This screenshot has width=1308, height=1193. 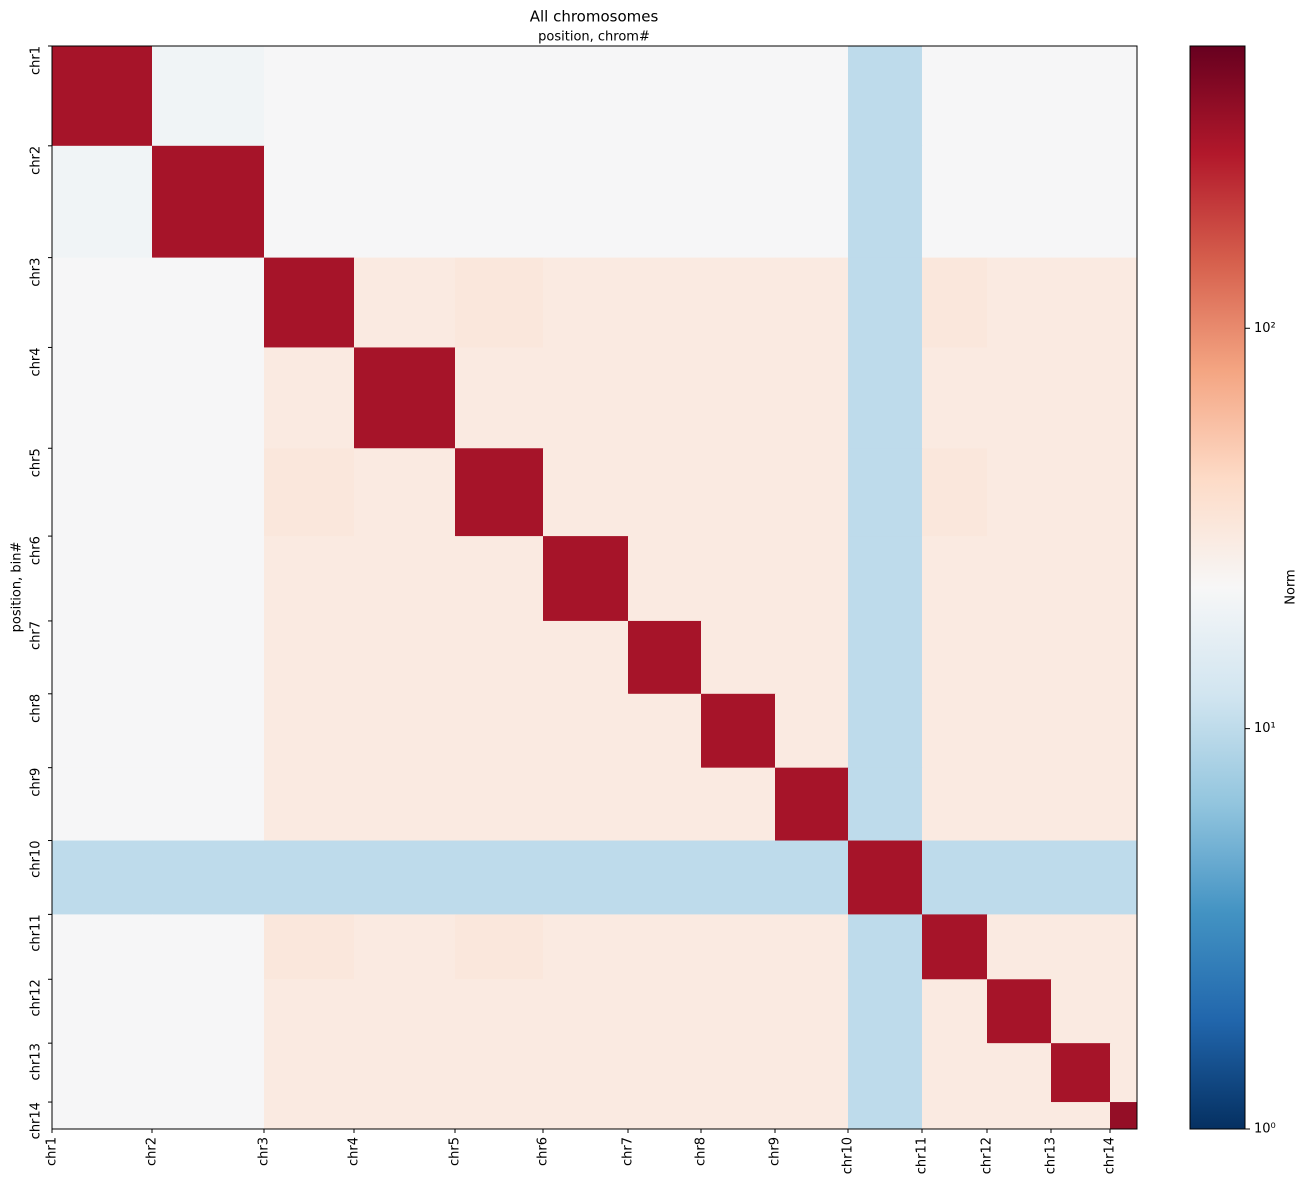 I want to click on x-tick-label: chr13, so click(x=1051, y=1155).